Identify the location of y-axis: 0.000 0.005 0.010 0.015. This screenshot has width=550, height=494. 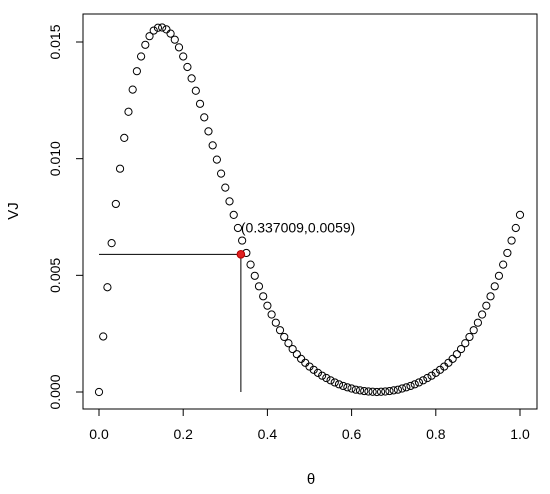
(65, 217).